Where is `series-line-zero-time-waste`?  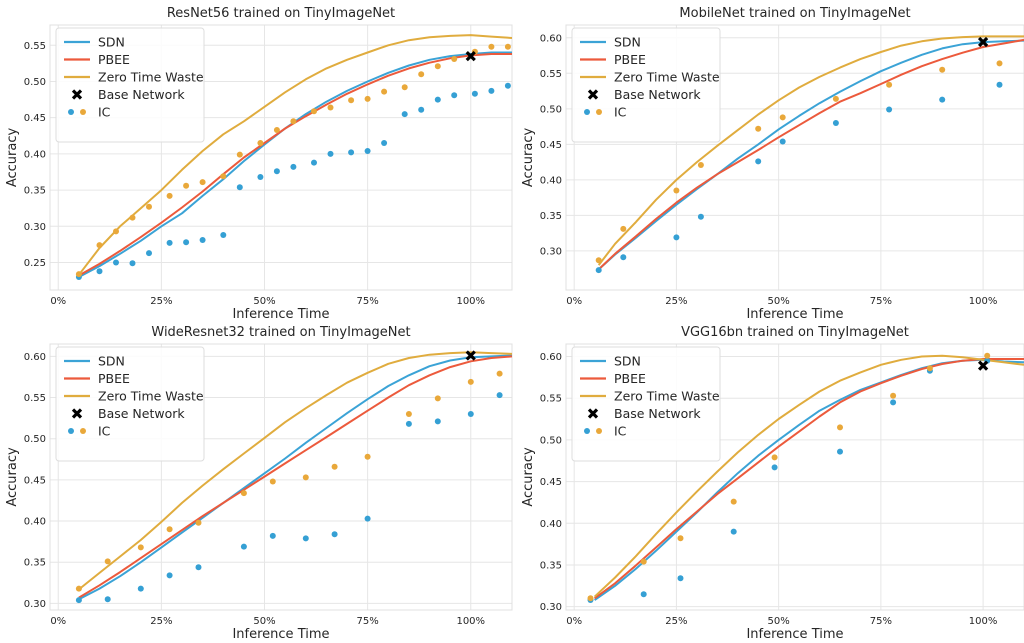 series-line-zero-time-waste is located at coordinates (810, 150).